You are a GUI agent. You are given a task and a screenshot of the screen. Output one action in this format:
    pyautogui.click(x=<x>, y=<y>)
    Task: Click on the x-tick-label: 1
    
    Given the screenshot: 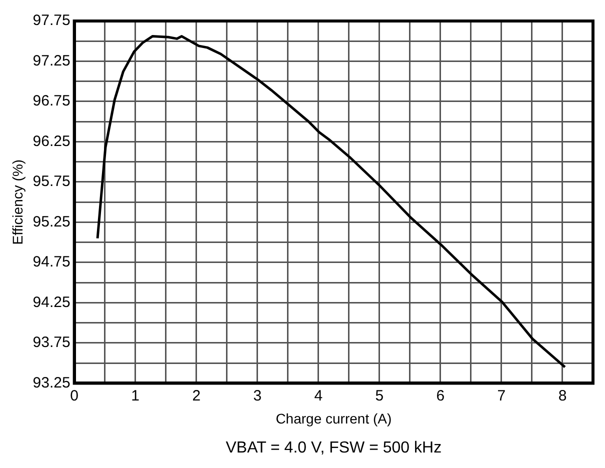 What is the action you would take?
    pyautogui.click(x=135, y=395)
    